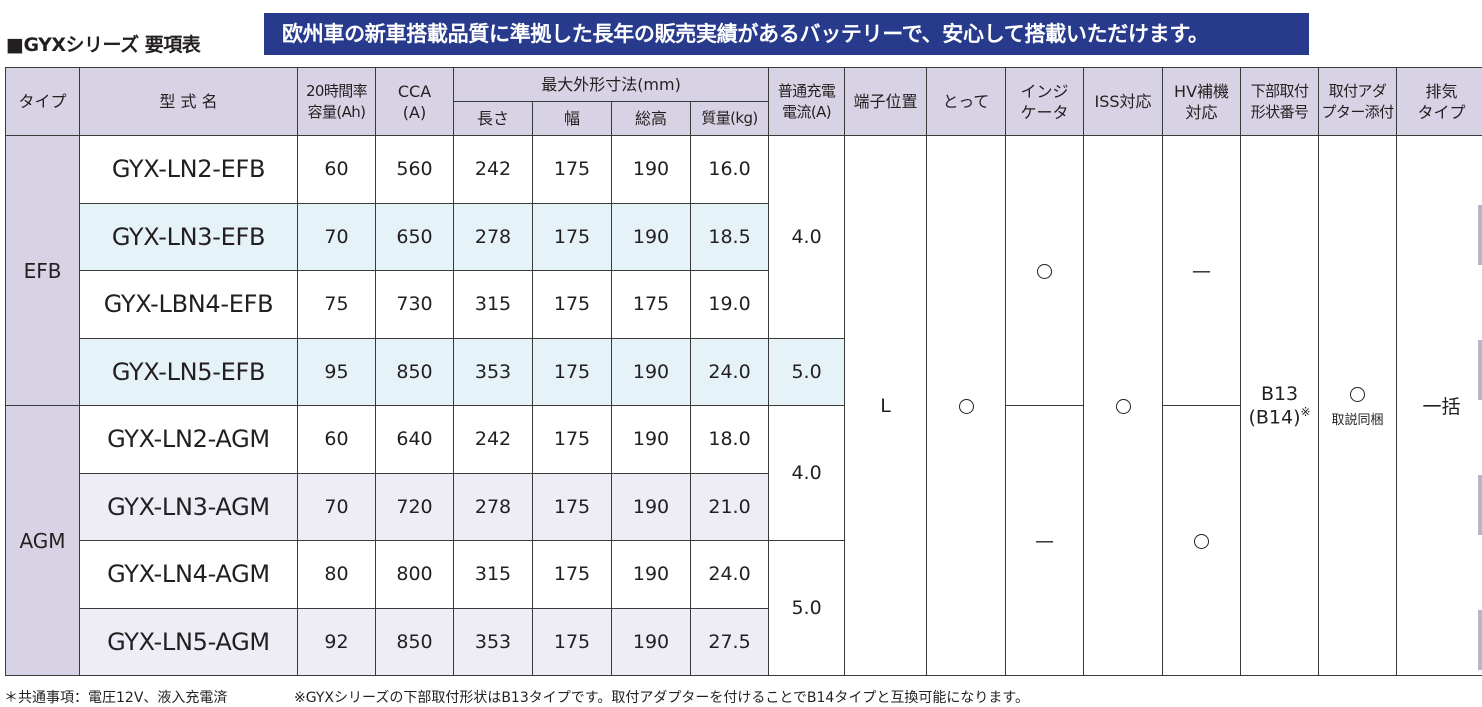  What do you see at coordinates (414, 506) in the screenshot?
I see `cca-cell: 720` at bounding box center [414, 506].